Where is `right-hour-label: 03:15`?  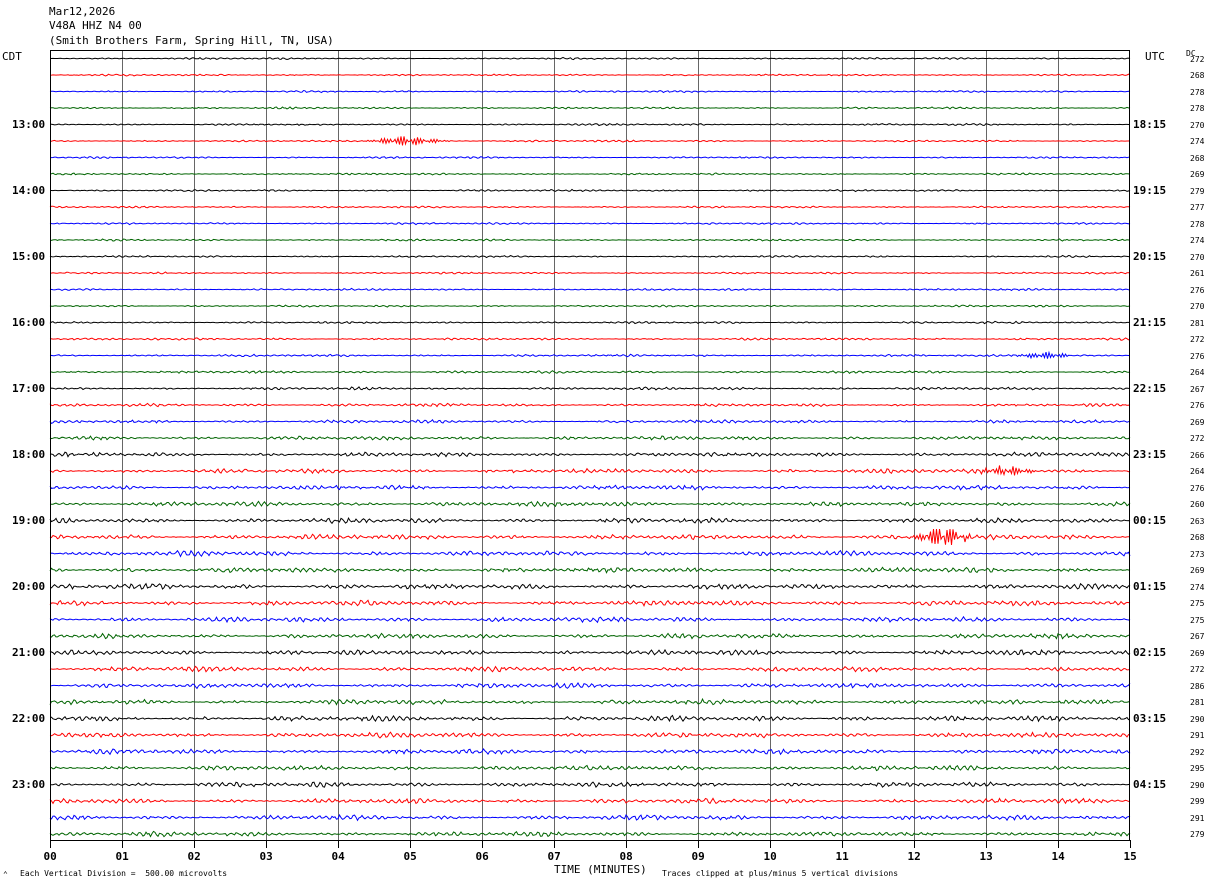 right-hour-label: 03:15 is located at coordinates (1150, 718).